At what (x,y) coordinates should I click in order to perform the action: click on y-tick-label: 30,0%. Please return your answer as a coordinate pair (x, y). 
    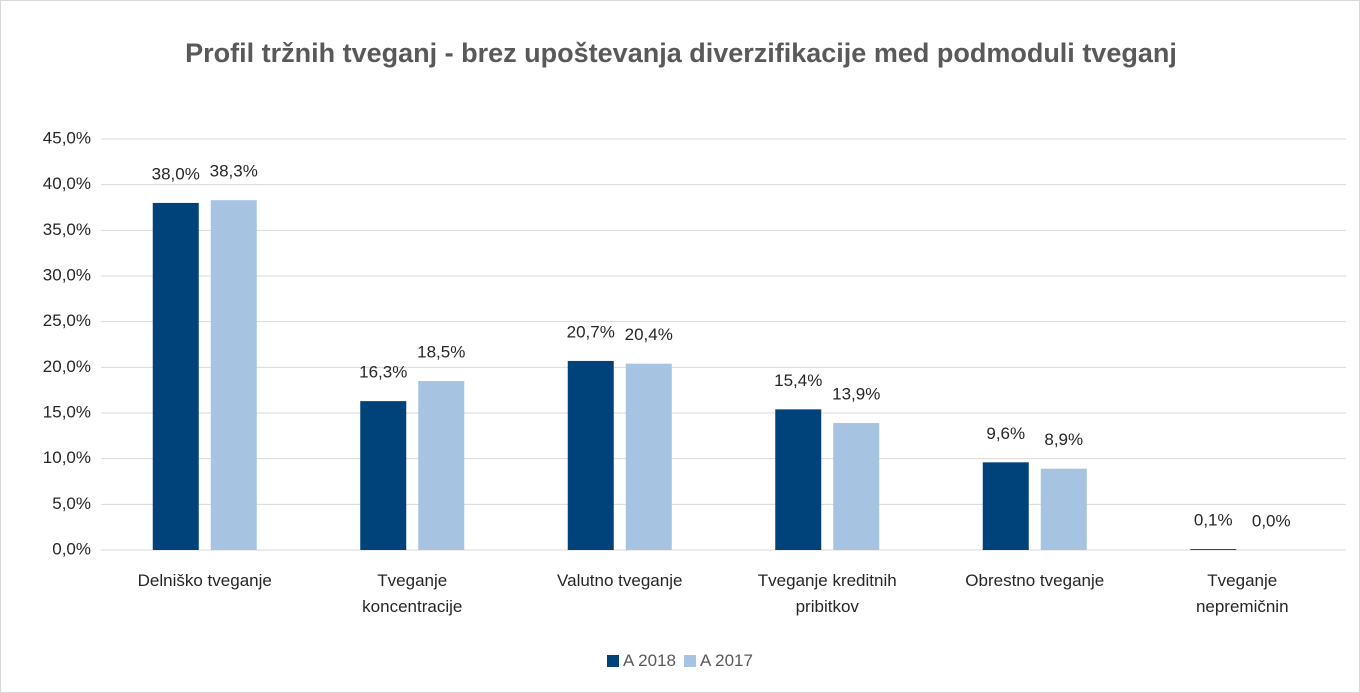
    Looking at the image, I should click on (67, 274).